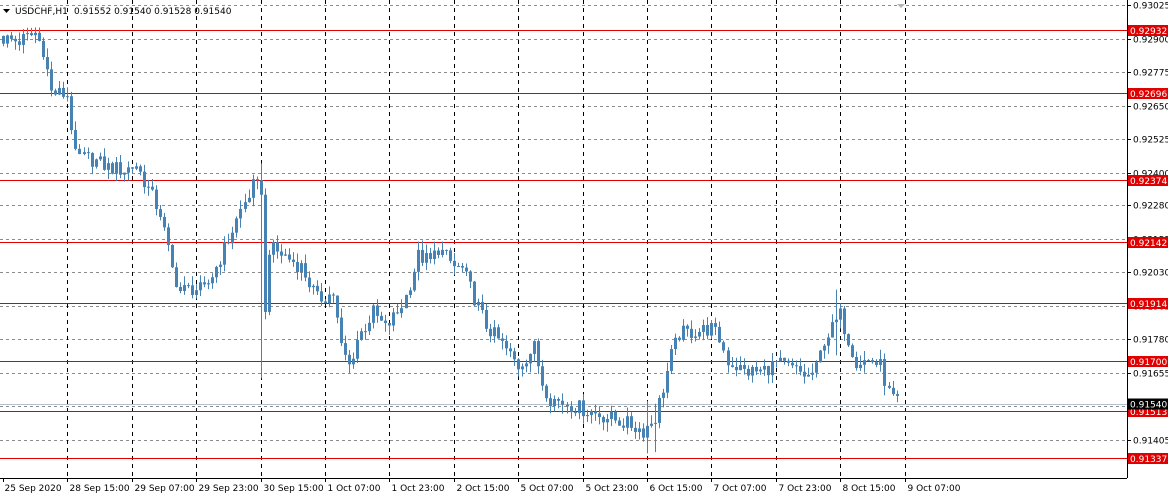 Image resolution: width=1168 pixels, height=498 pixels. Describe the element at coordinates (1148, 305) in the screenshot. I see `level-label: 0.91914` at that location.